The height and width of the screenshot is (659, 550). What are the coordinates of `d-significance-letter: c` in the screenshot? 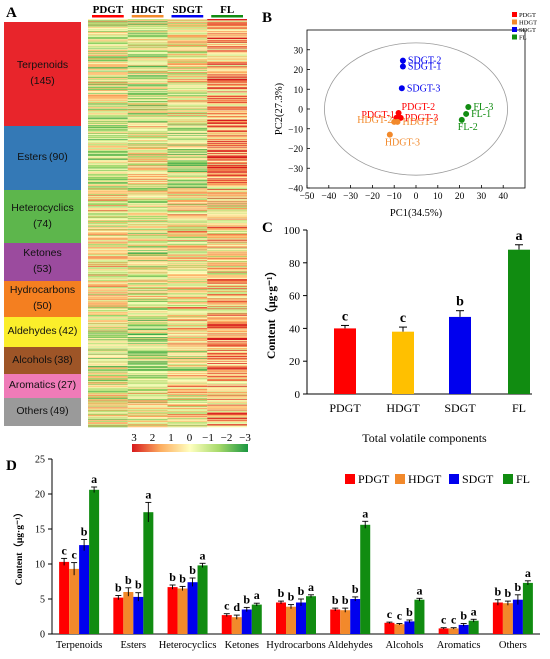 It's located at (400, 616).